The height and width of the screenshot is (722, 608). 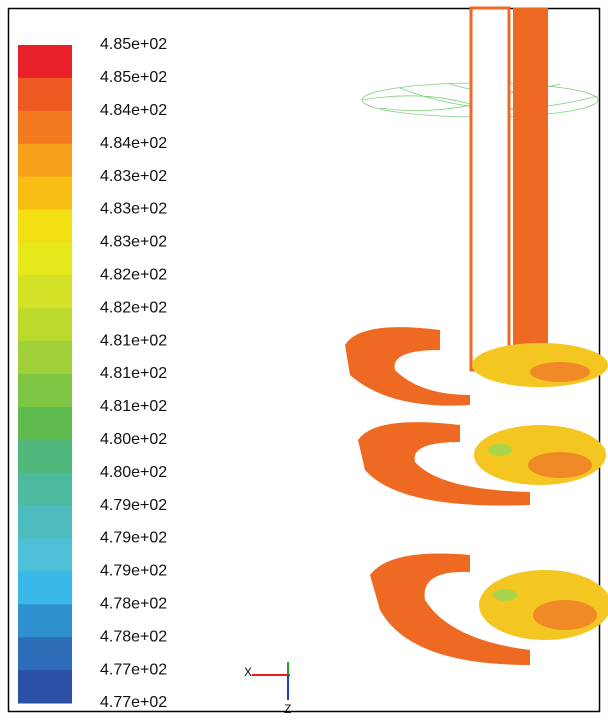 What do you see at coordinates (540, 491) in the screenshot?
I see `impeller-contours` at bounding box center [540, 491].